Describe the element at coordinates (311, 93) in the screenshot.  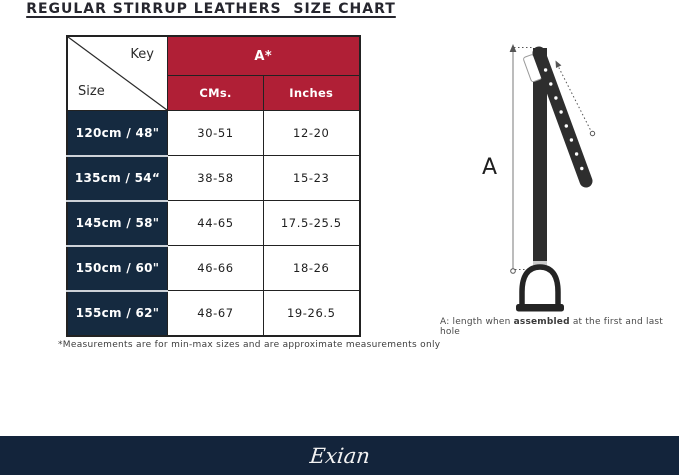
I see `column-header-inches: Inches` at that location.